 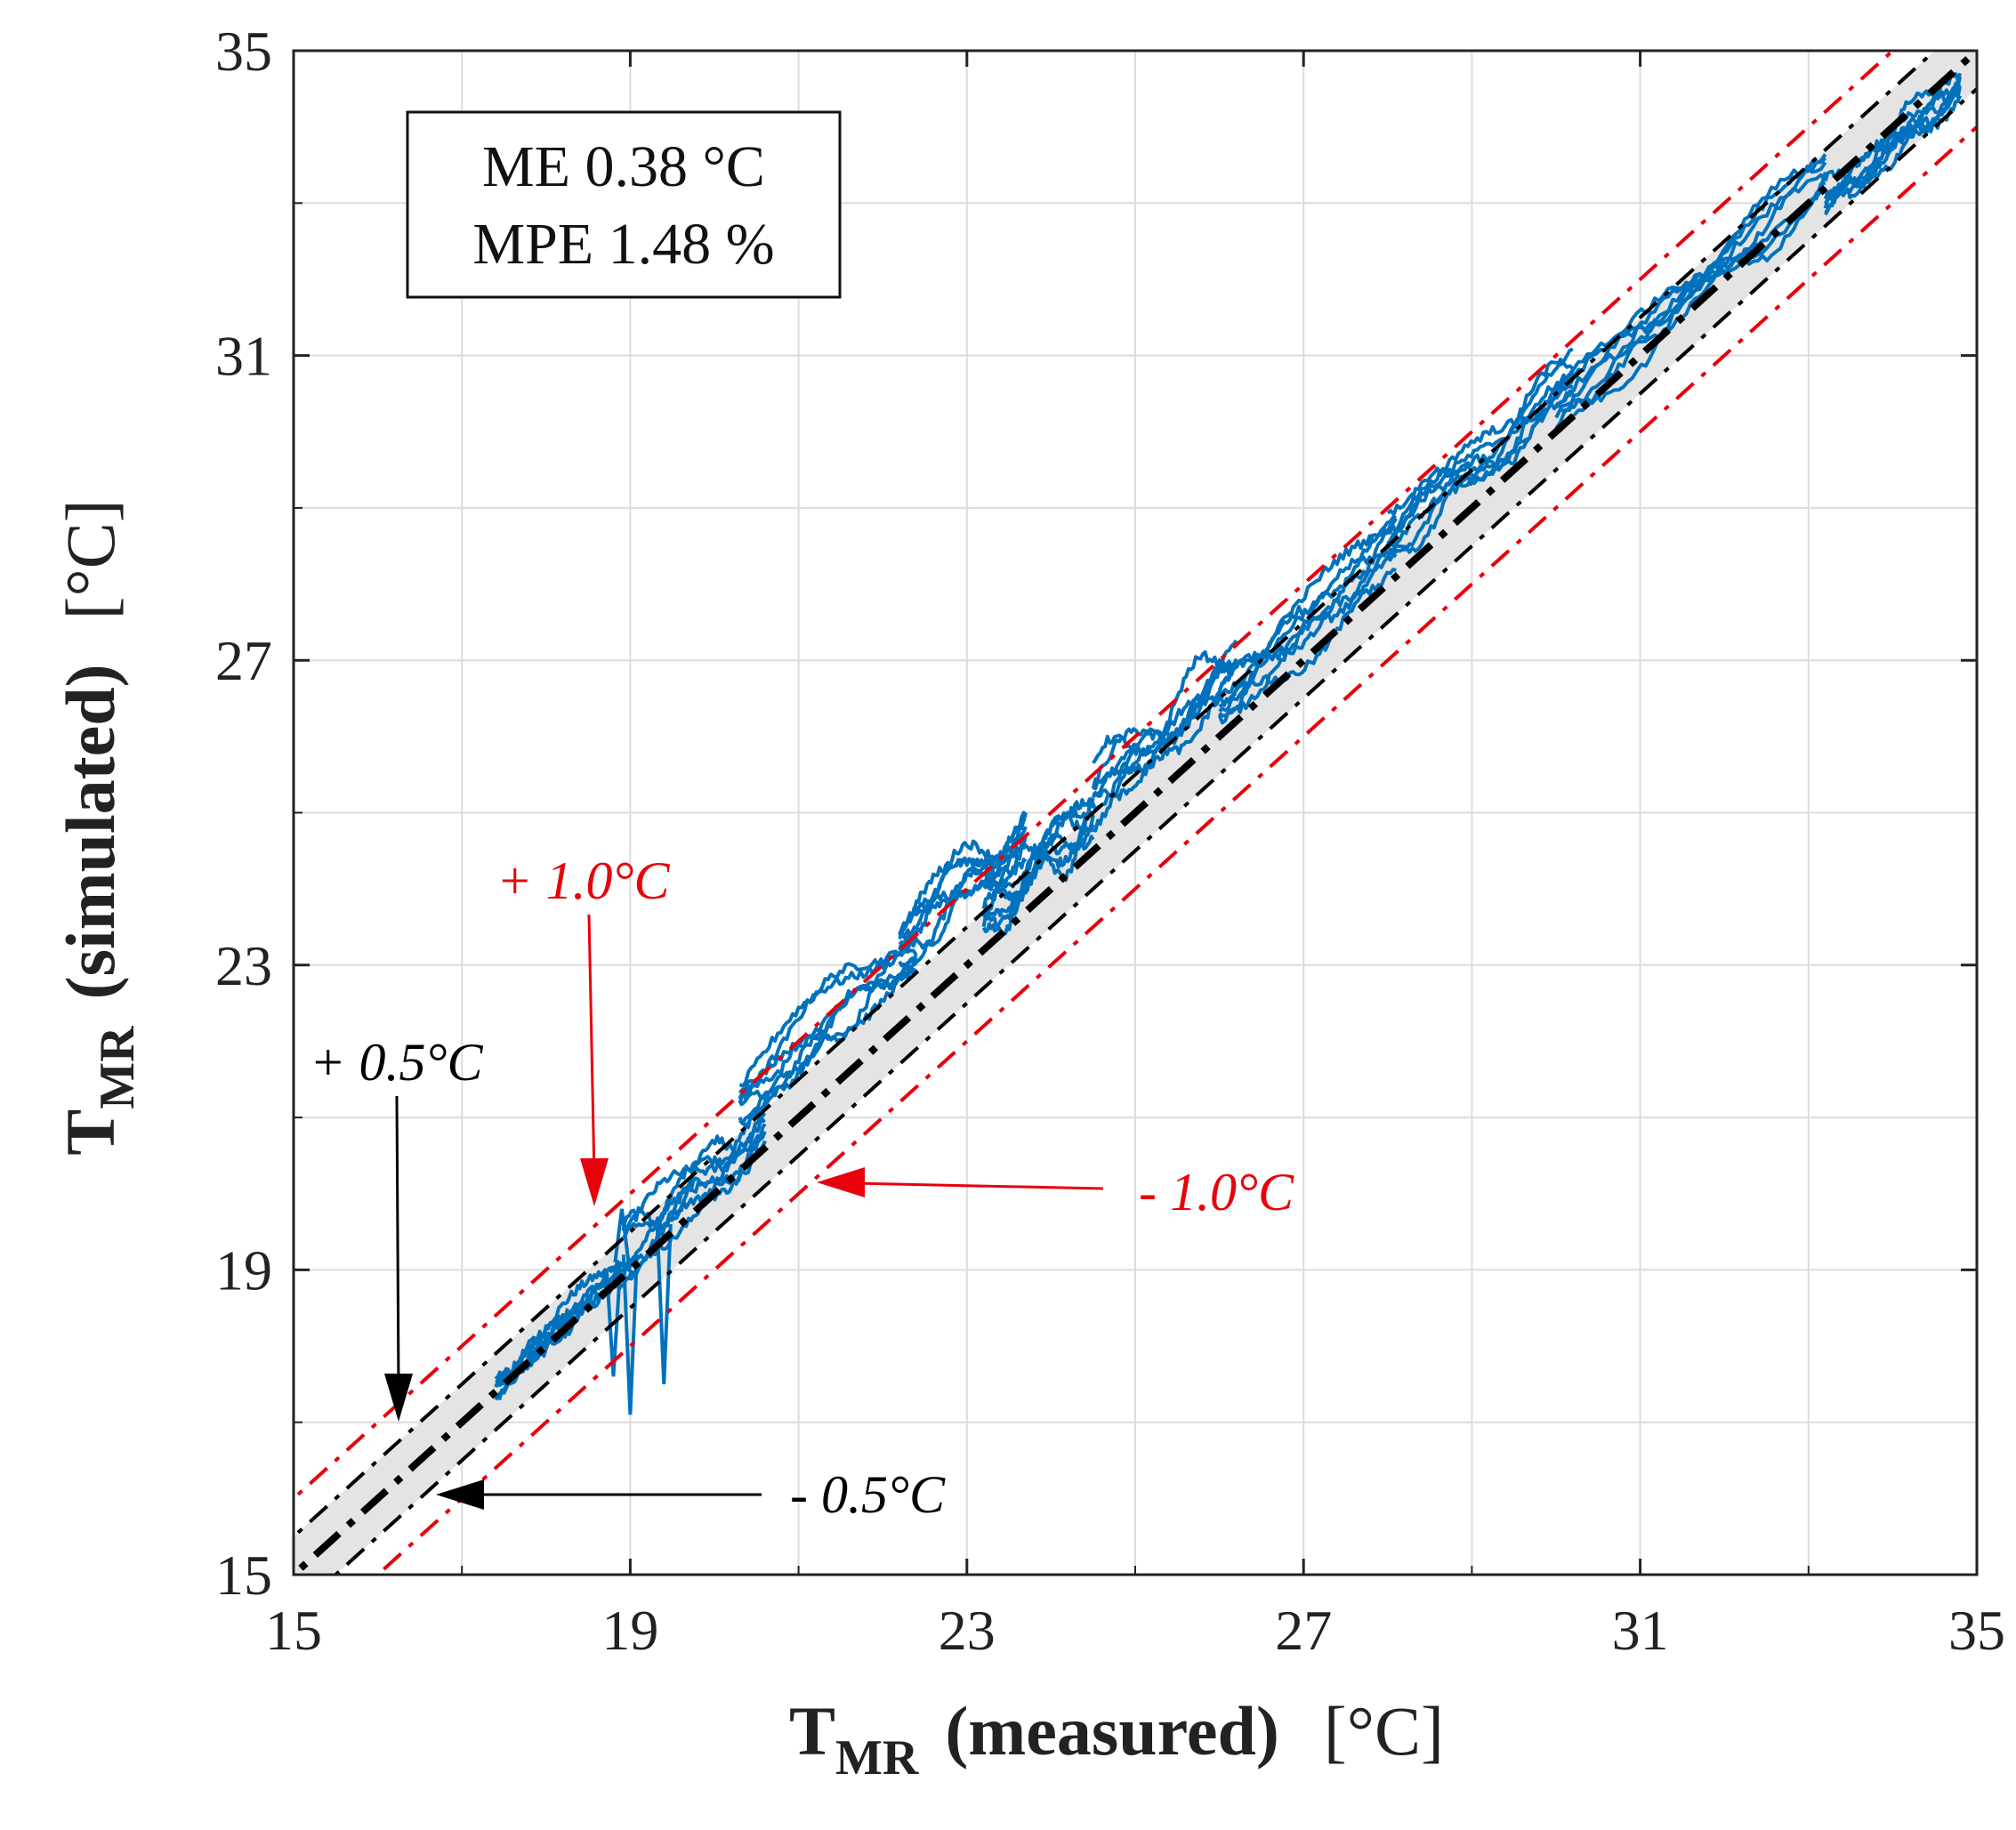 What do you see at coordinates (1976, 1630) in the screenshot?
I see `x-tick-label-35: 35` at bounding box center [1976, 1630].